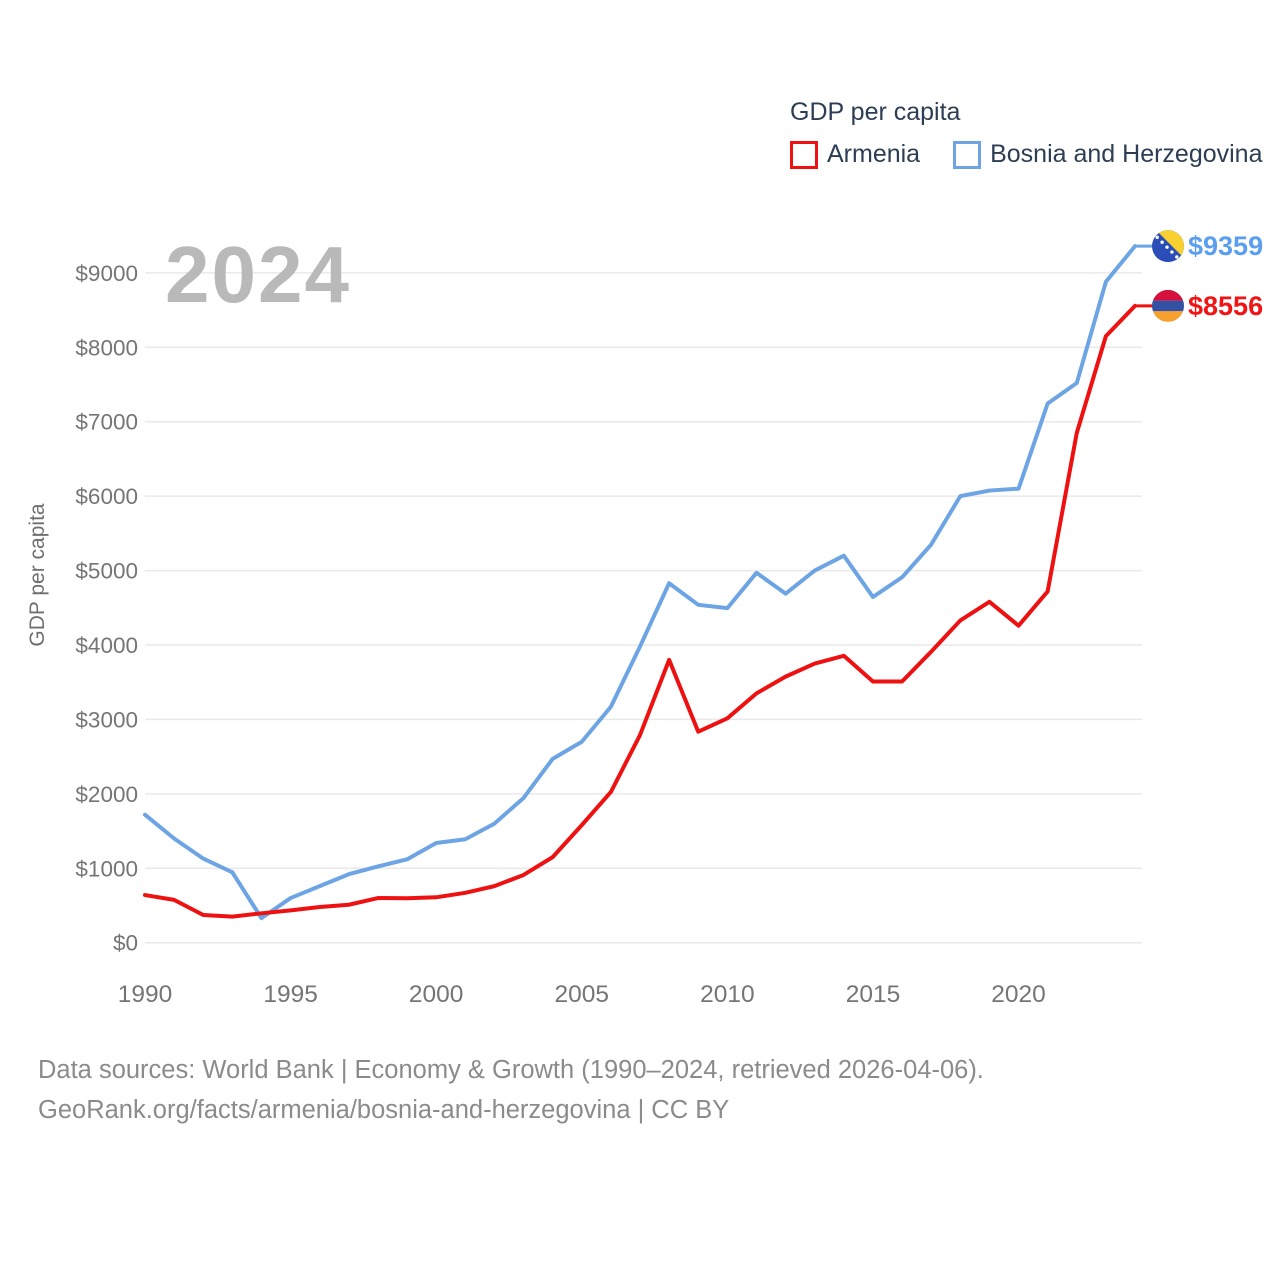  I want to click on y-tick-label: $9000, so click(106, 273).